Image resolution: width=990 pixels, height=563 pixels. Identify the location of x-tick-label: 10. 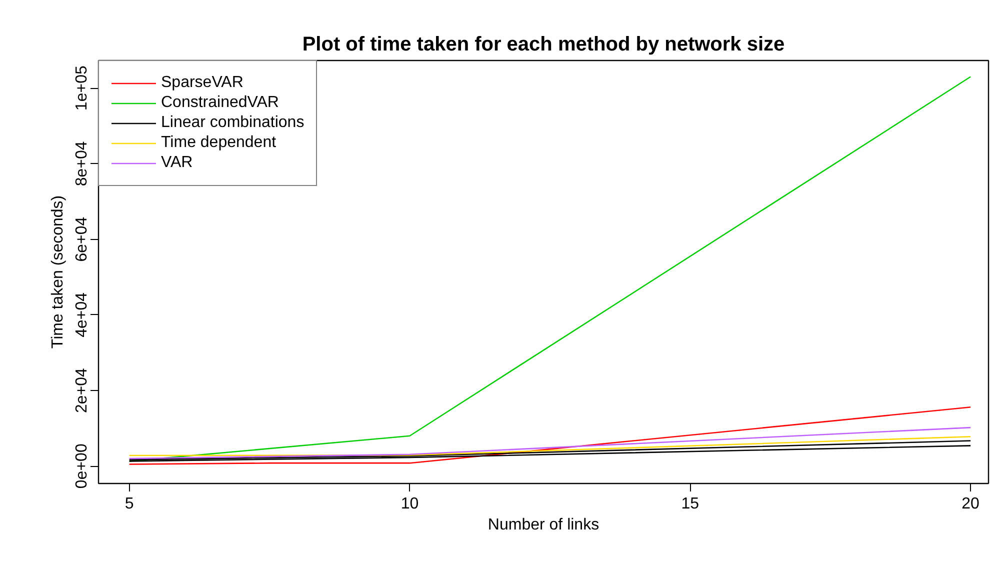
(409, 504).